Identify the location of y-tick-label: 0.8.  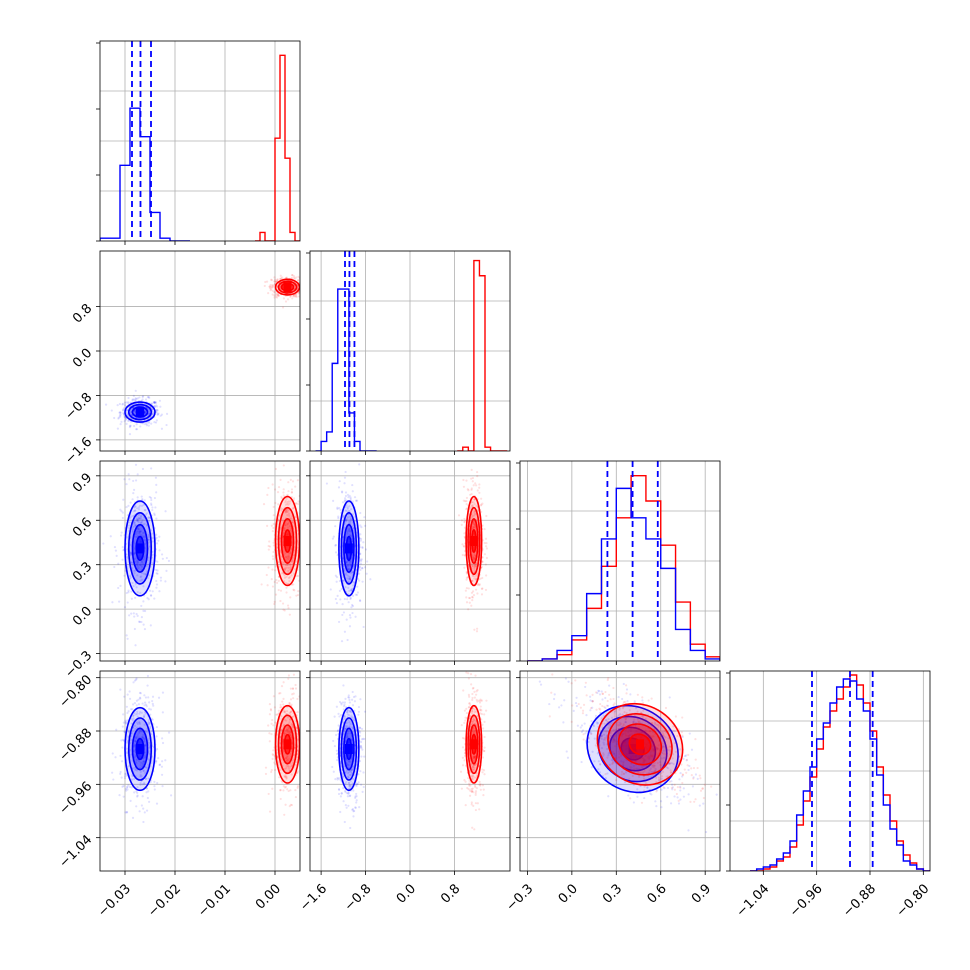
(82, 313).